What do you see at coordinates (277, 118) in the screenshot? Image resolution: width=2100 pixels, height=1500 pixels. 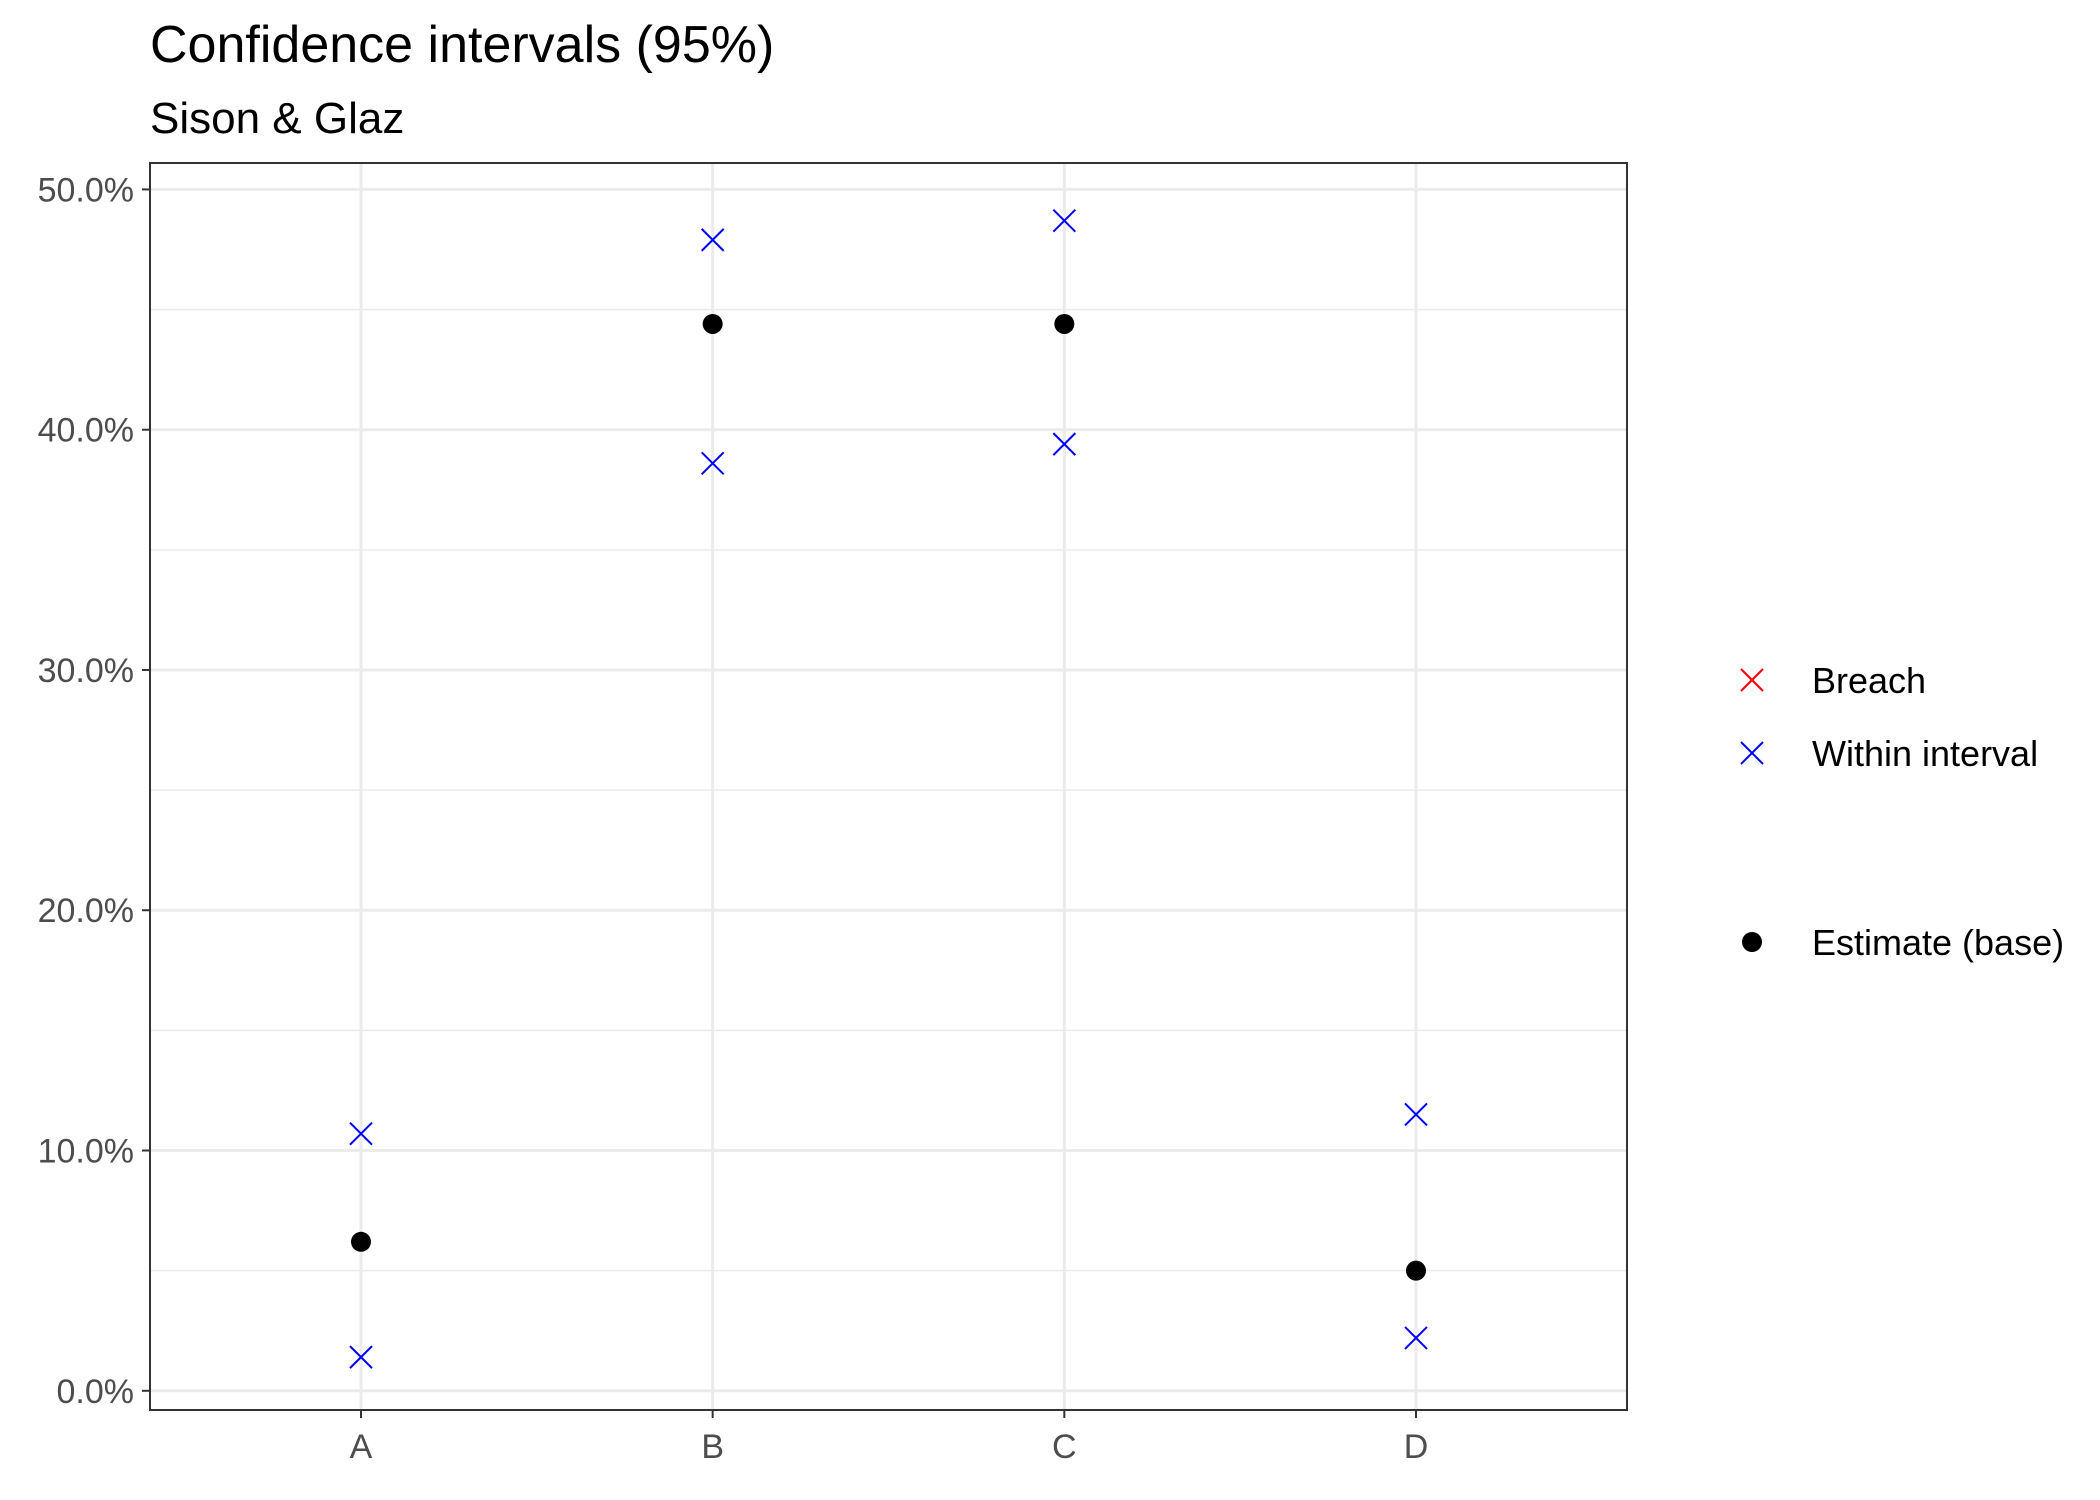 I see `chart-subtitle: Sison & Glaz` at bounding box center [277, 118].